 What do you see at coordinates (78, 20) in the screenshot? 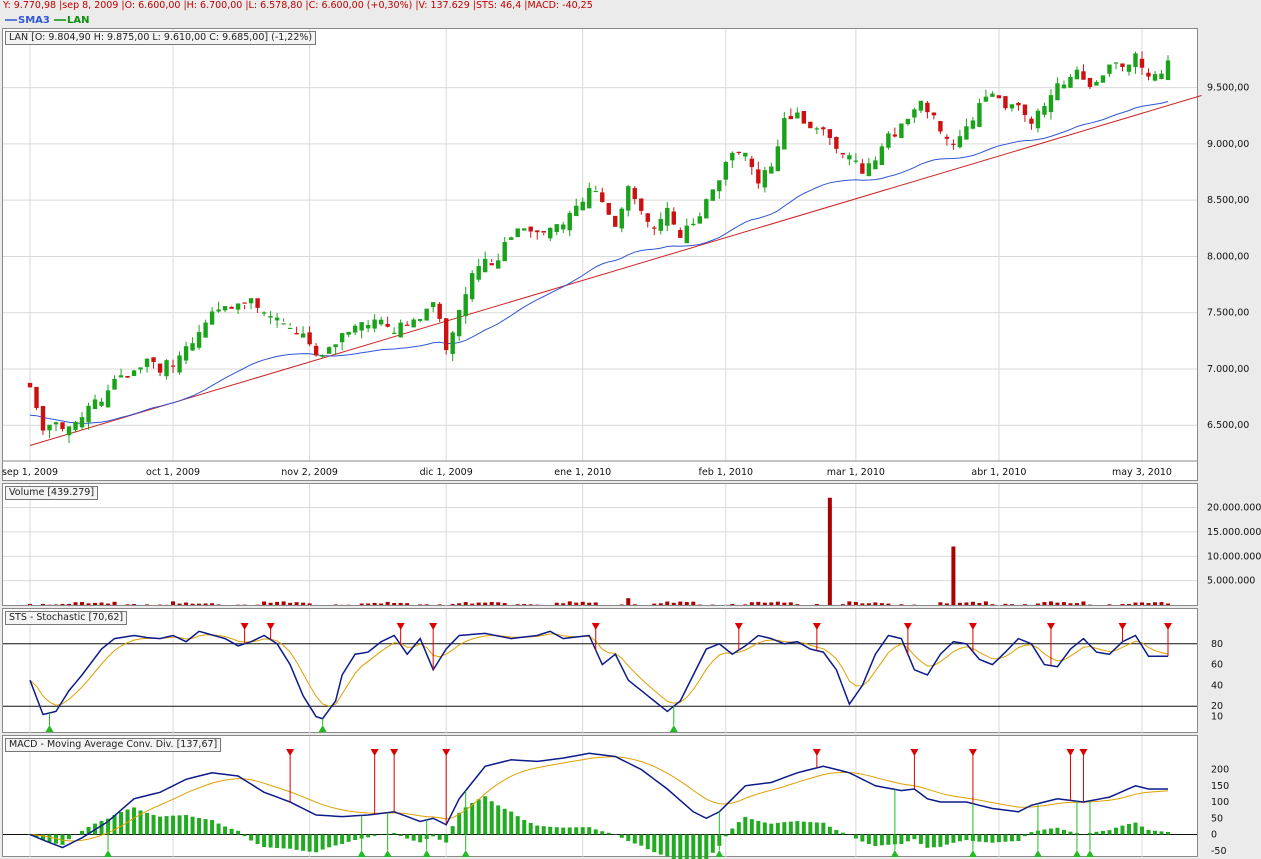
I see `lan-legend-label: LAN` at bounding box center [78, 20].